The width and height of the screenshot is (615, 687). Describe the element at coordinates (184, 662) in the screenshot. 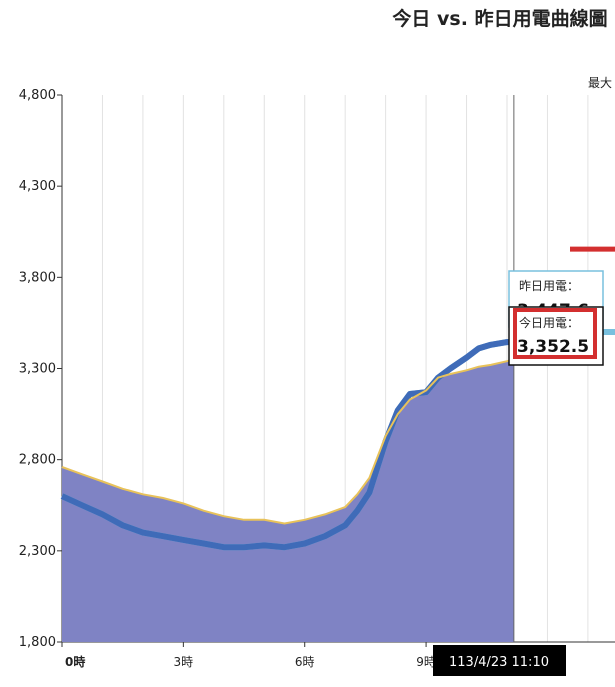

I see `x-tick-label: 3時` at that location.